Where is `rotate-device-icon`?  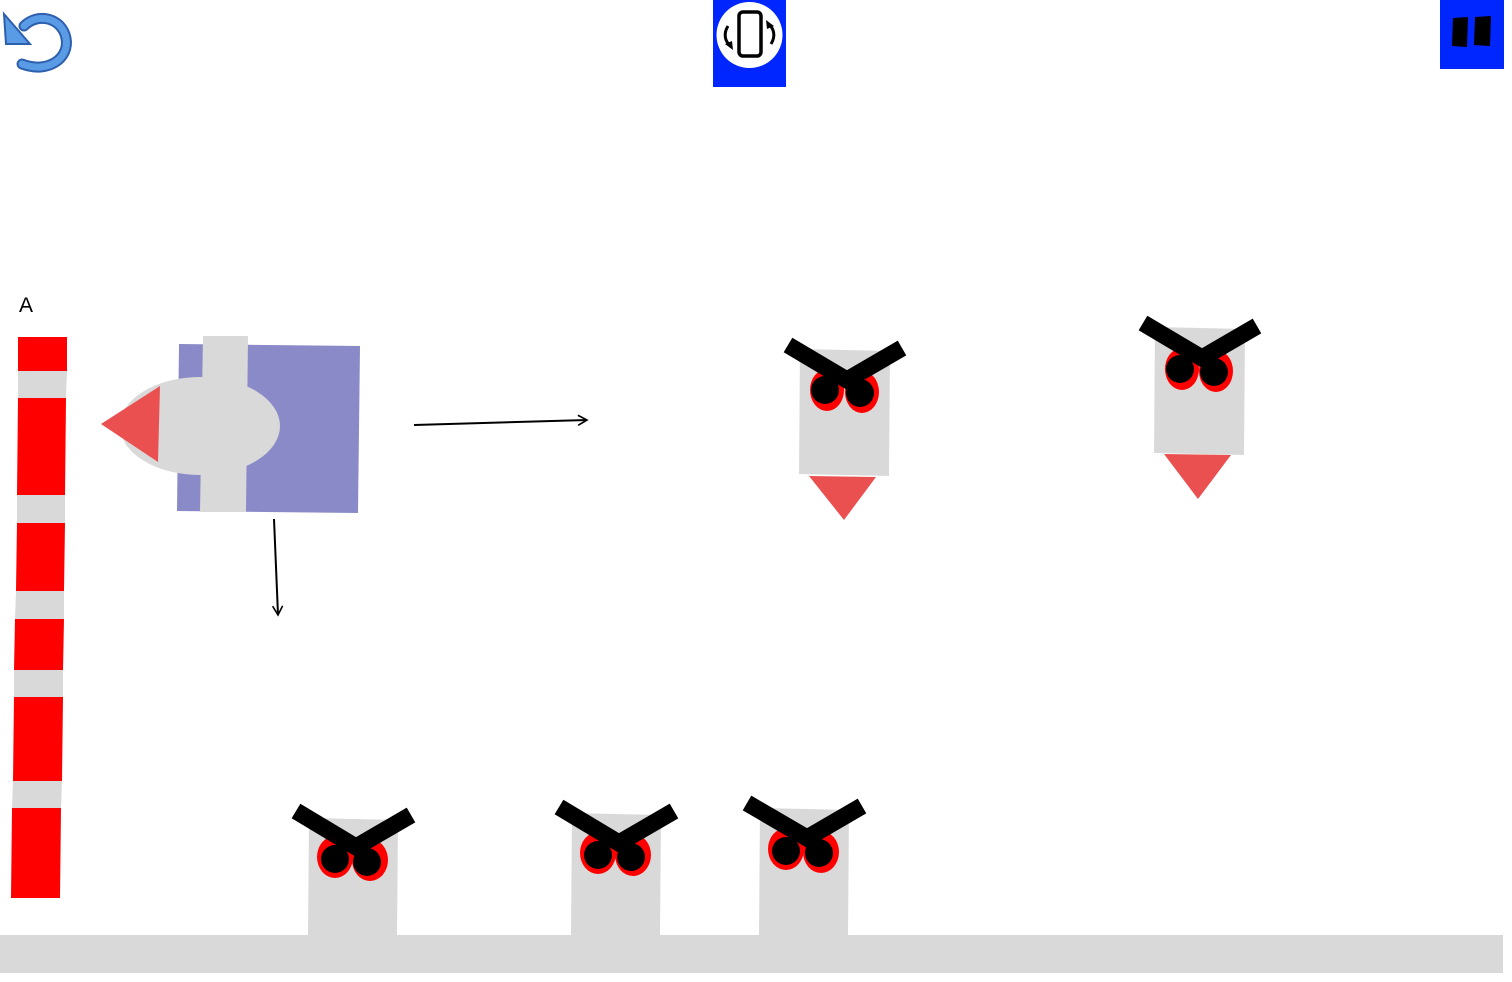 rotate-device-icon is located at coordinates (749, 35).